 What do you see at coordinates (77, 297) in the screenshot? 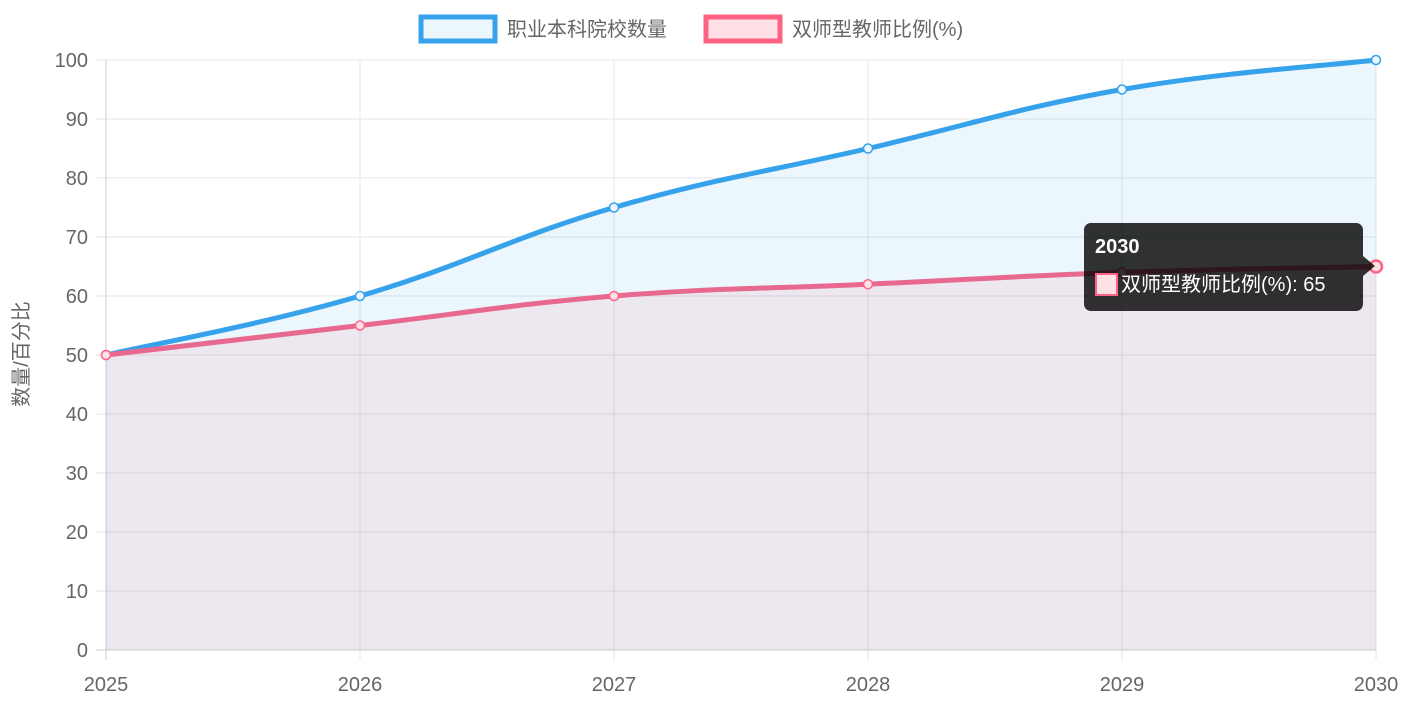
I see `y-tick-label: 60` at bounding box center [77, 297].